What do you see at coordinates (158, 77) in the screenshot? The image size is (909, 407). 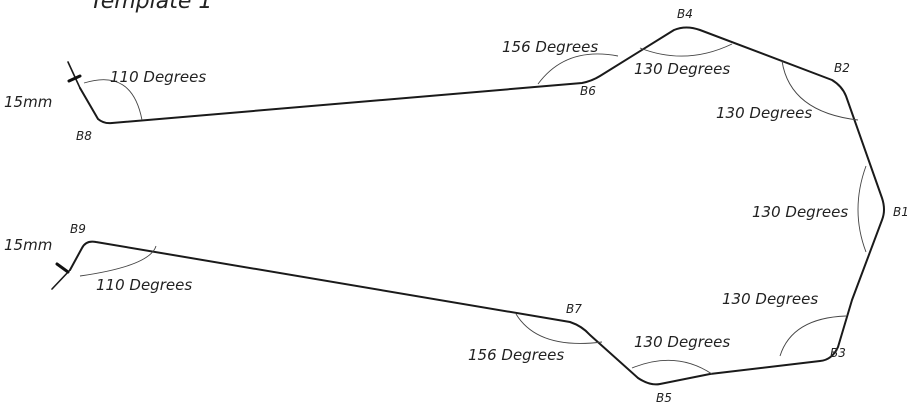 I see `angle-label-top-left: 110 Degrees` at bounding box center [158, 77].